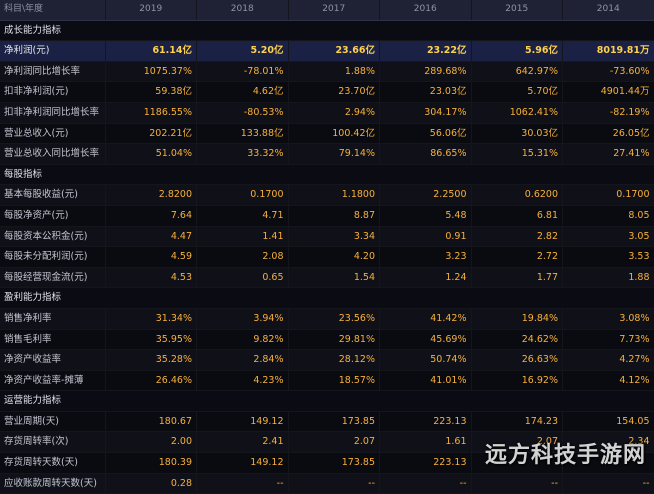  Describe the element at coordinates (426, 257) in the screenshot. I see `value-cell: 3.23` at that location.